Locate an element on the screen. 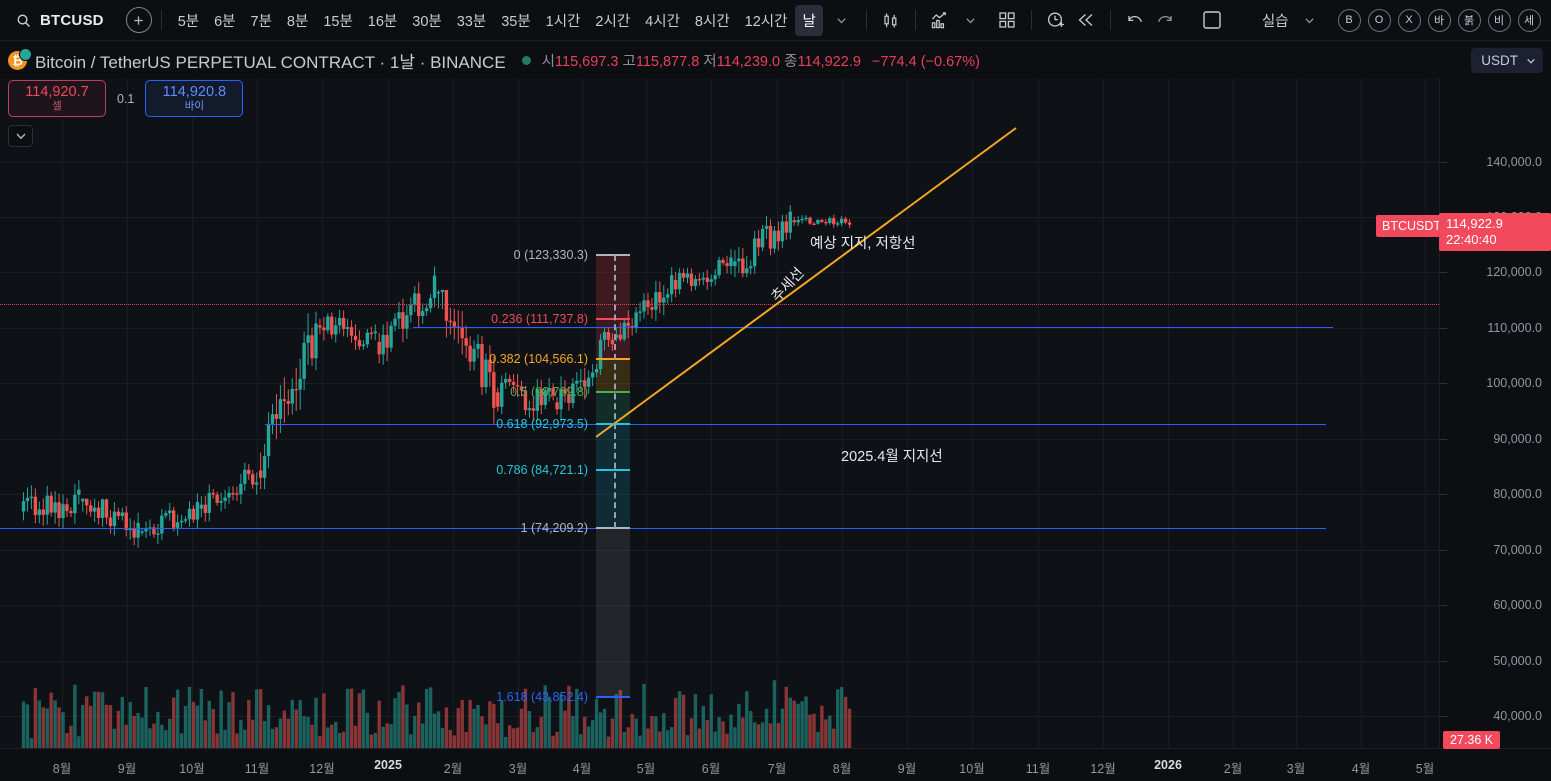 This screenshot has height=781, width=1551. spread-value: 0.1 is located at coordinates (126, 98).